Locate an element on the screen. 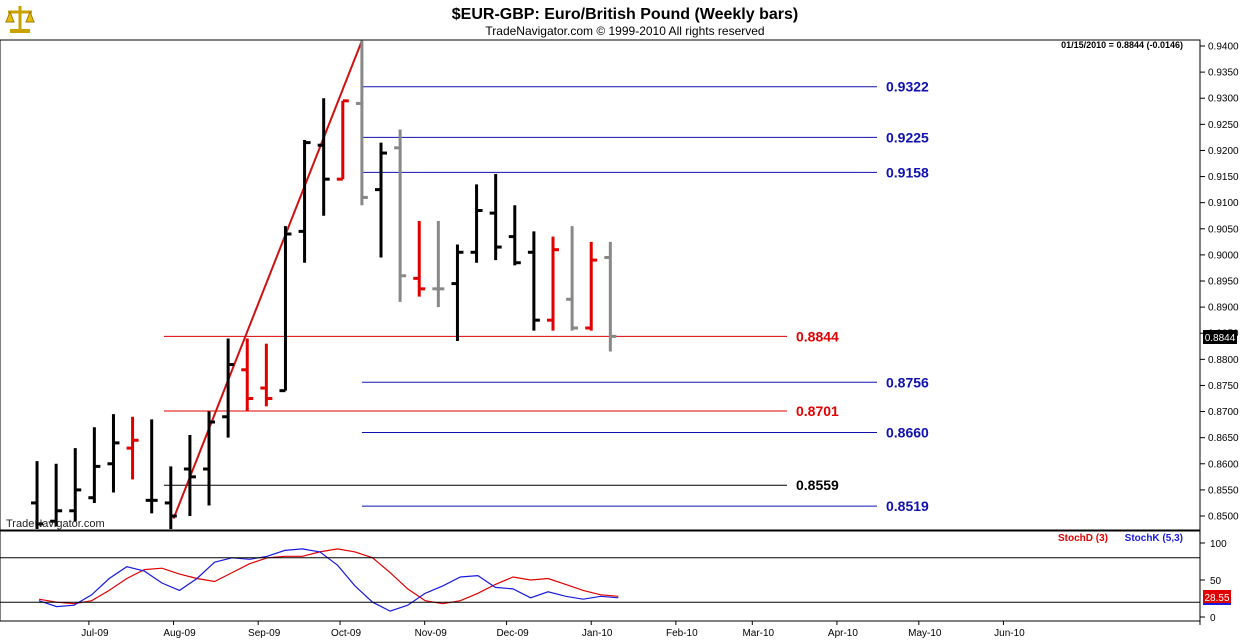 The image size is (1250, 643). date-tick-label: Jan-10 is located at coordinates (597, 633).